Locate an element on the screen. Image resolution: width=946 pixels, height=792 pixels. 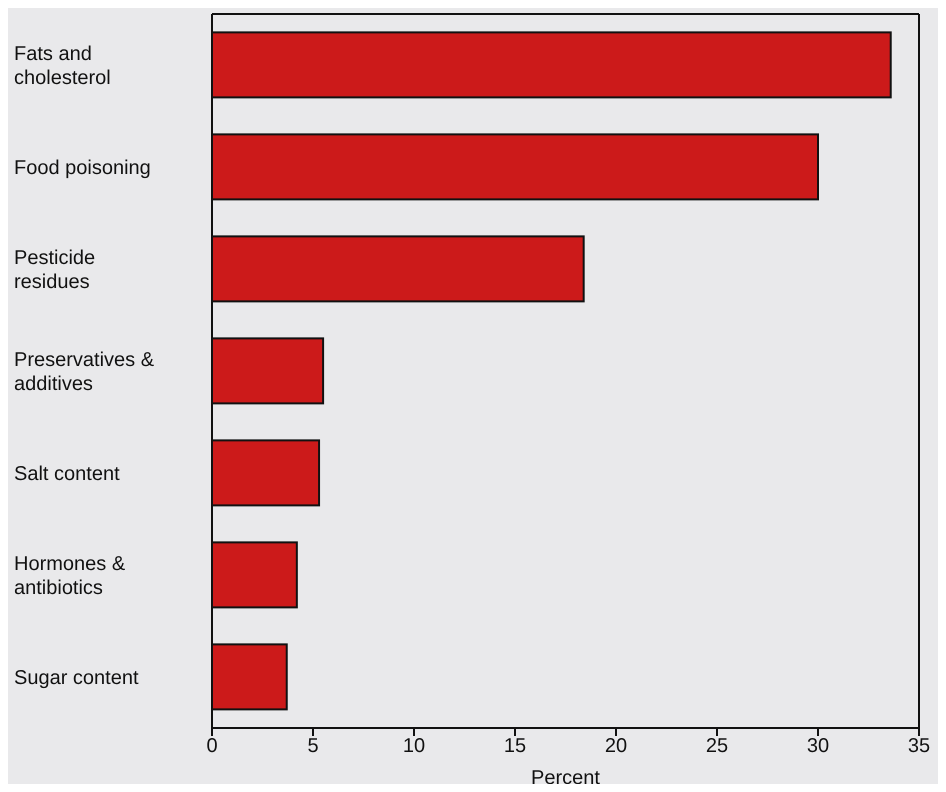
y-tick-label: Salt content is located at coordinates (67, 474).